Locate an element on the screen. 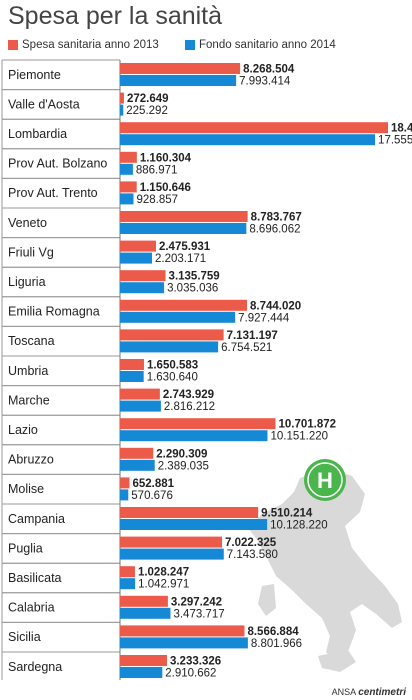 This screenshot has width=412, height=700. value-label-2014: 10.128.220 is located at coordinates (299, 526).